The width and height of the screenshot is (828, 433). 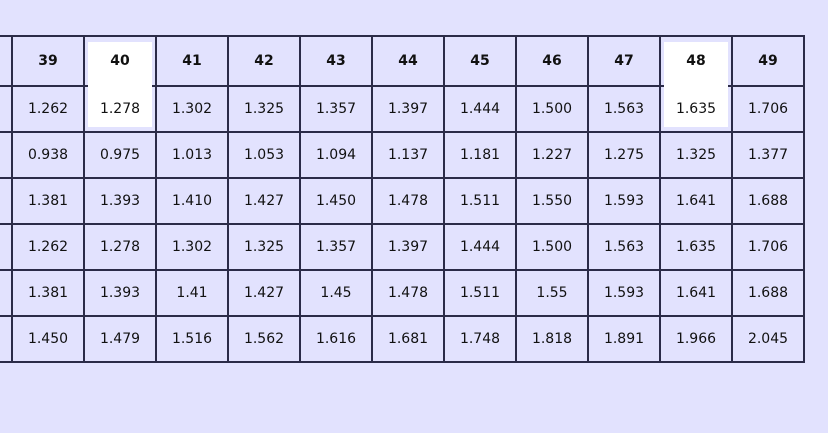 I want to click on cell-value: 1.427, so click(x=264, y=293).